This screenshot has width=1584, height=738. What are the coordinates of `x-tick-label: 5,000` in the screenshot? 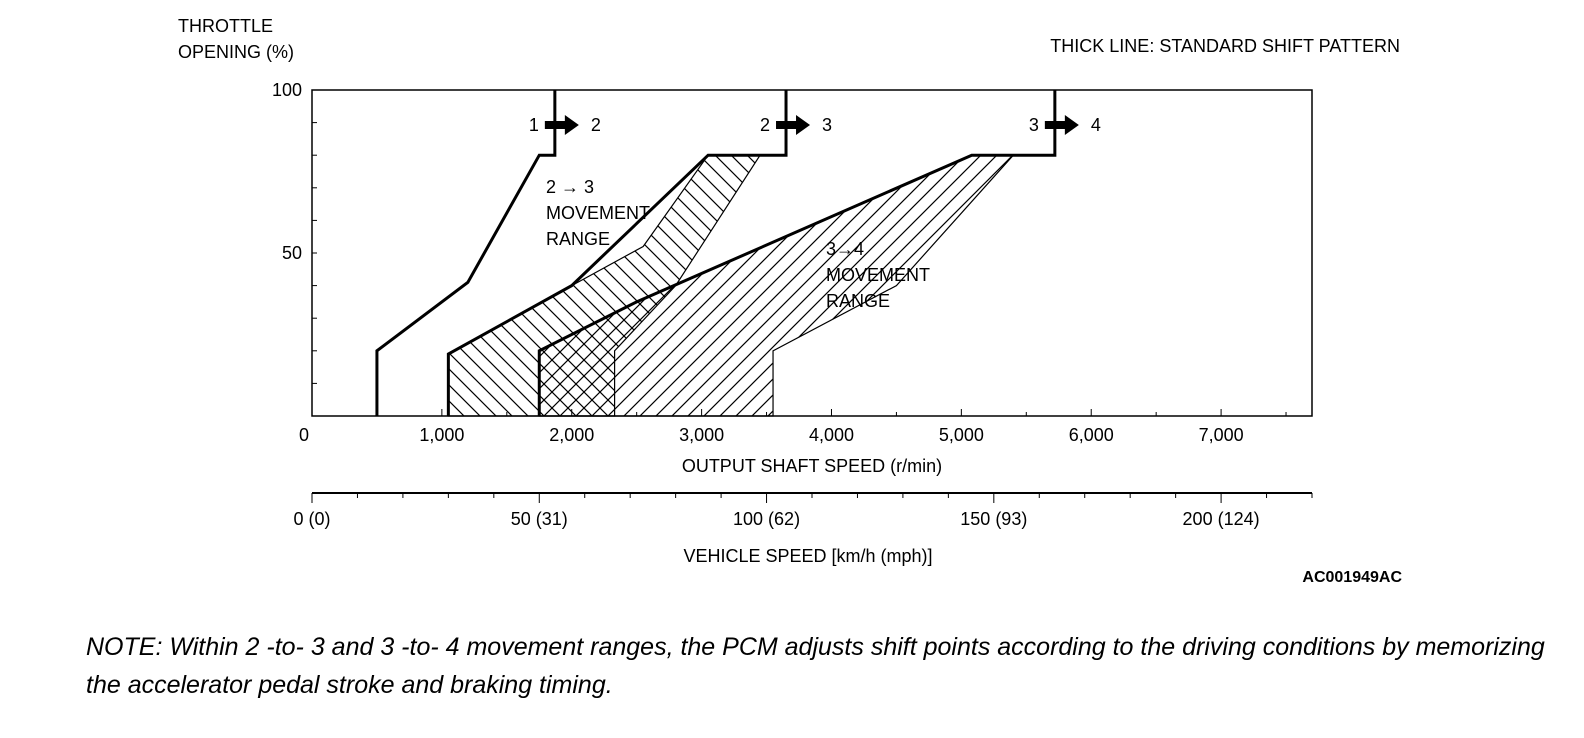 It's located at (961, 435).